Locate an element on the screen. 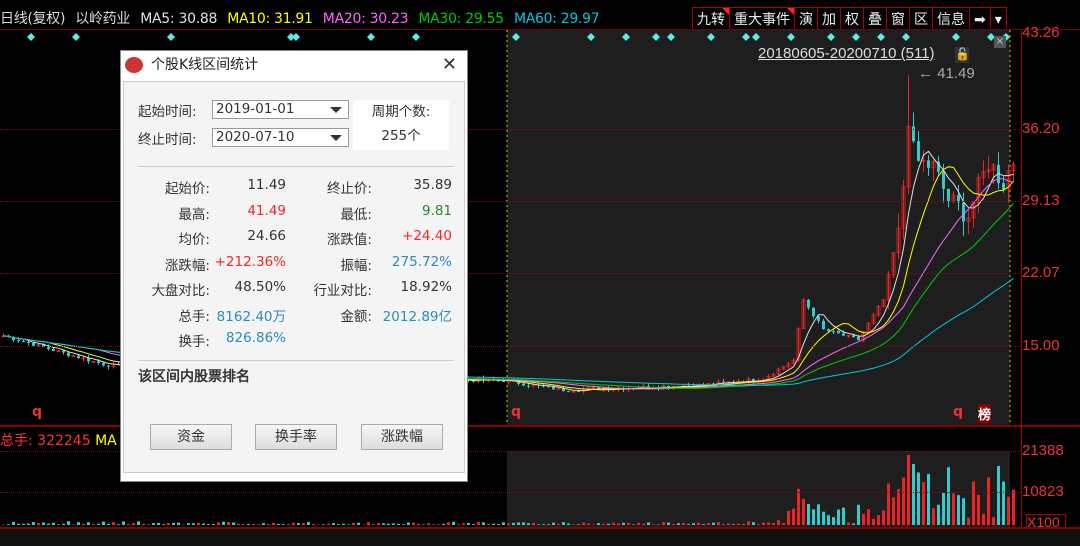  bottom-tab-bar is located at coordinates (540, 536).